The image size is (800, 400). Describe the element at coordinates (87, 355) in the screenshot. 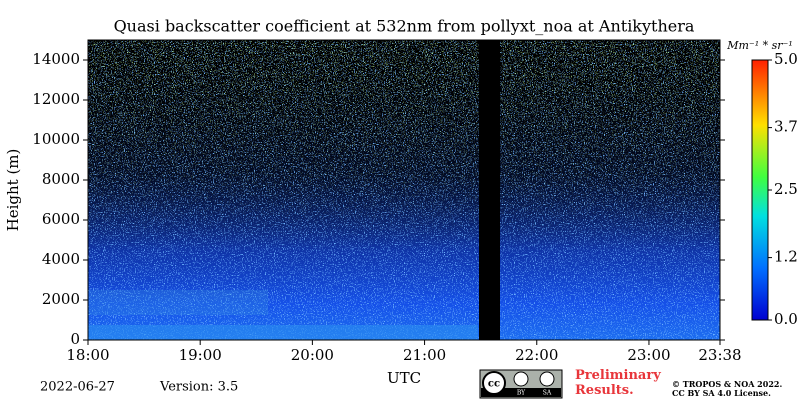

I see `x-tick-label: 18:00` at that location.